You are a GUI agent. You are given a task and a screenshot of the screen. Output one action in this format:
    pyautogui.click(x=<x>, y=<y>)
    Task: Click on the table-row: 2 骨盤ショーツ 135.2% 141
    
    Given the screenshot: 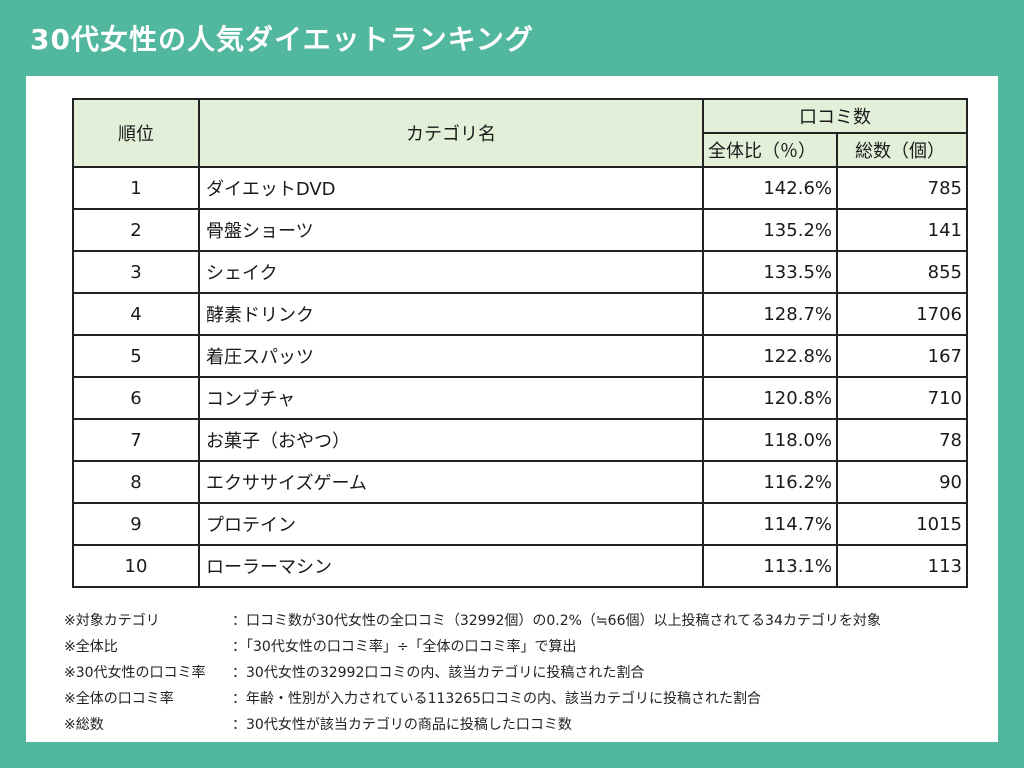 What is the action you would take?
    pyautogui.click(x=520, y=230)
    